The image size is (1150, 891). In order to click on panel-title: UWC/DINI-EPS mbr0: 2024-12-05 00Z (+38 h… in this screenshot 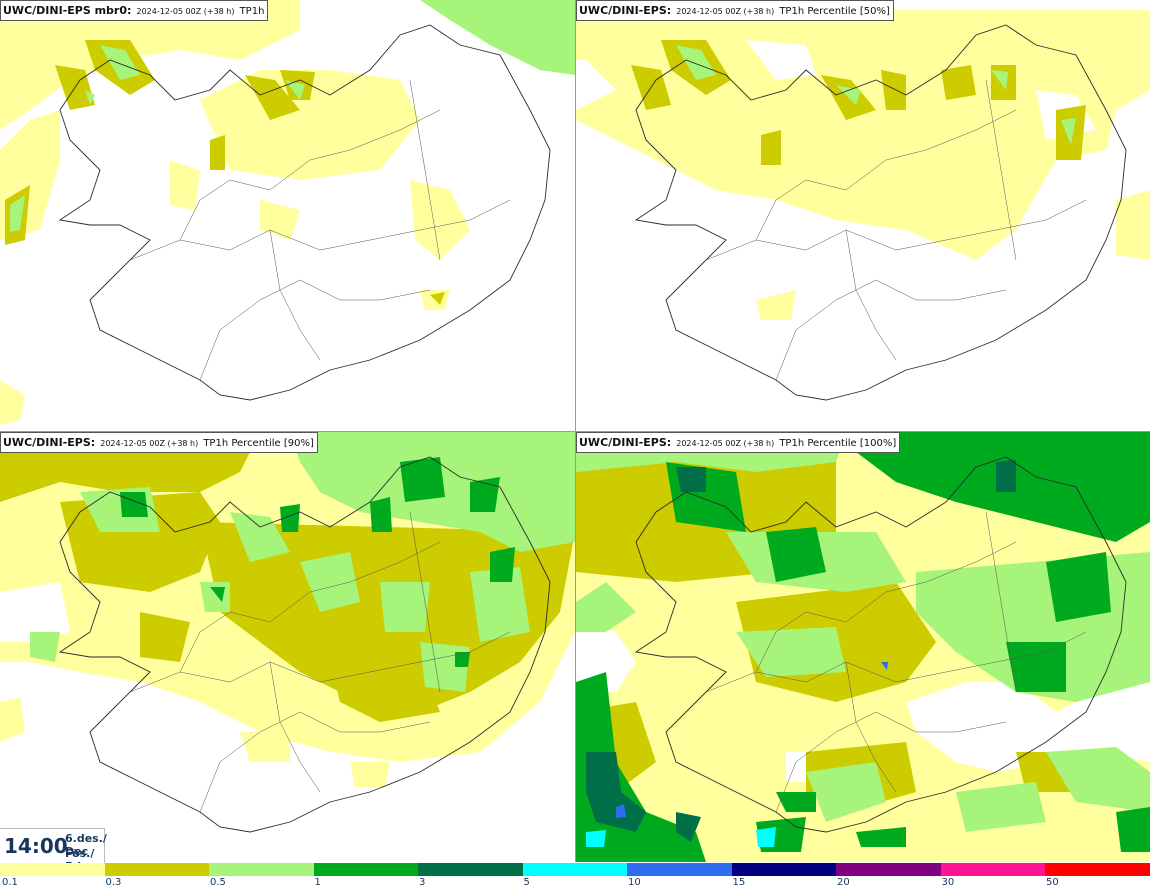, I will do `click(134, 10)`.